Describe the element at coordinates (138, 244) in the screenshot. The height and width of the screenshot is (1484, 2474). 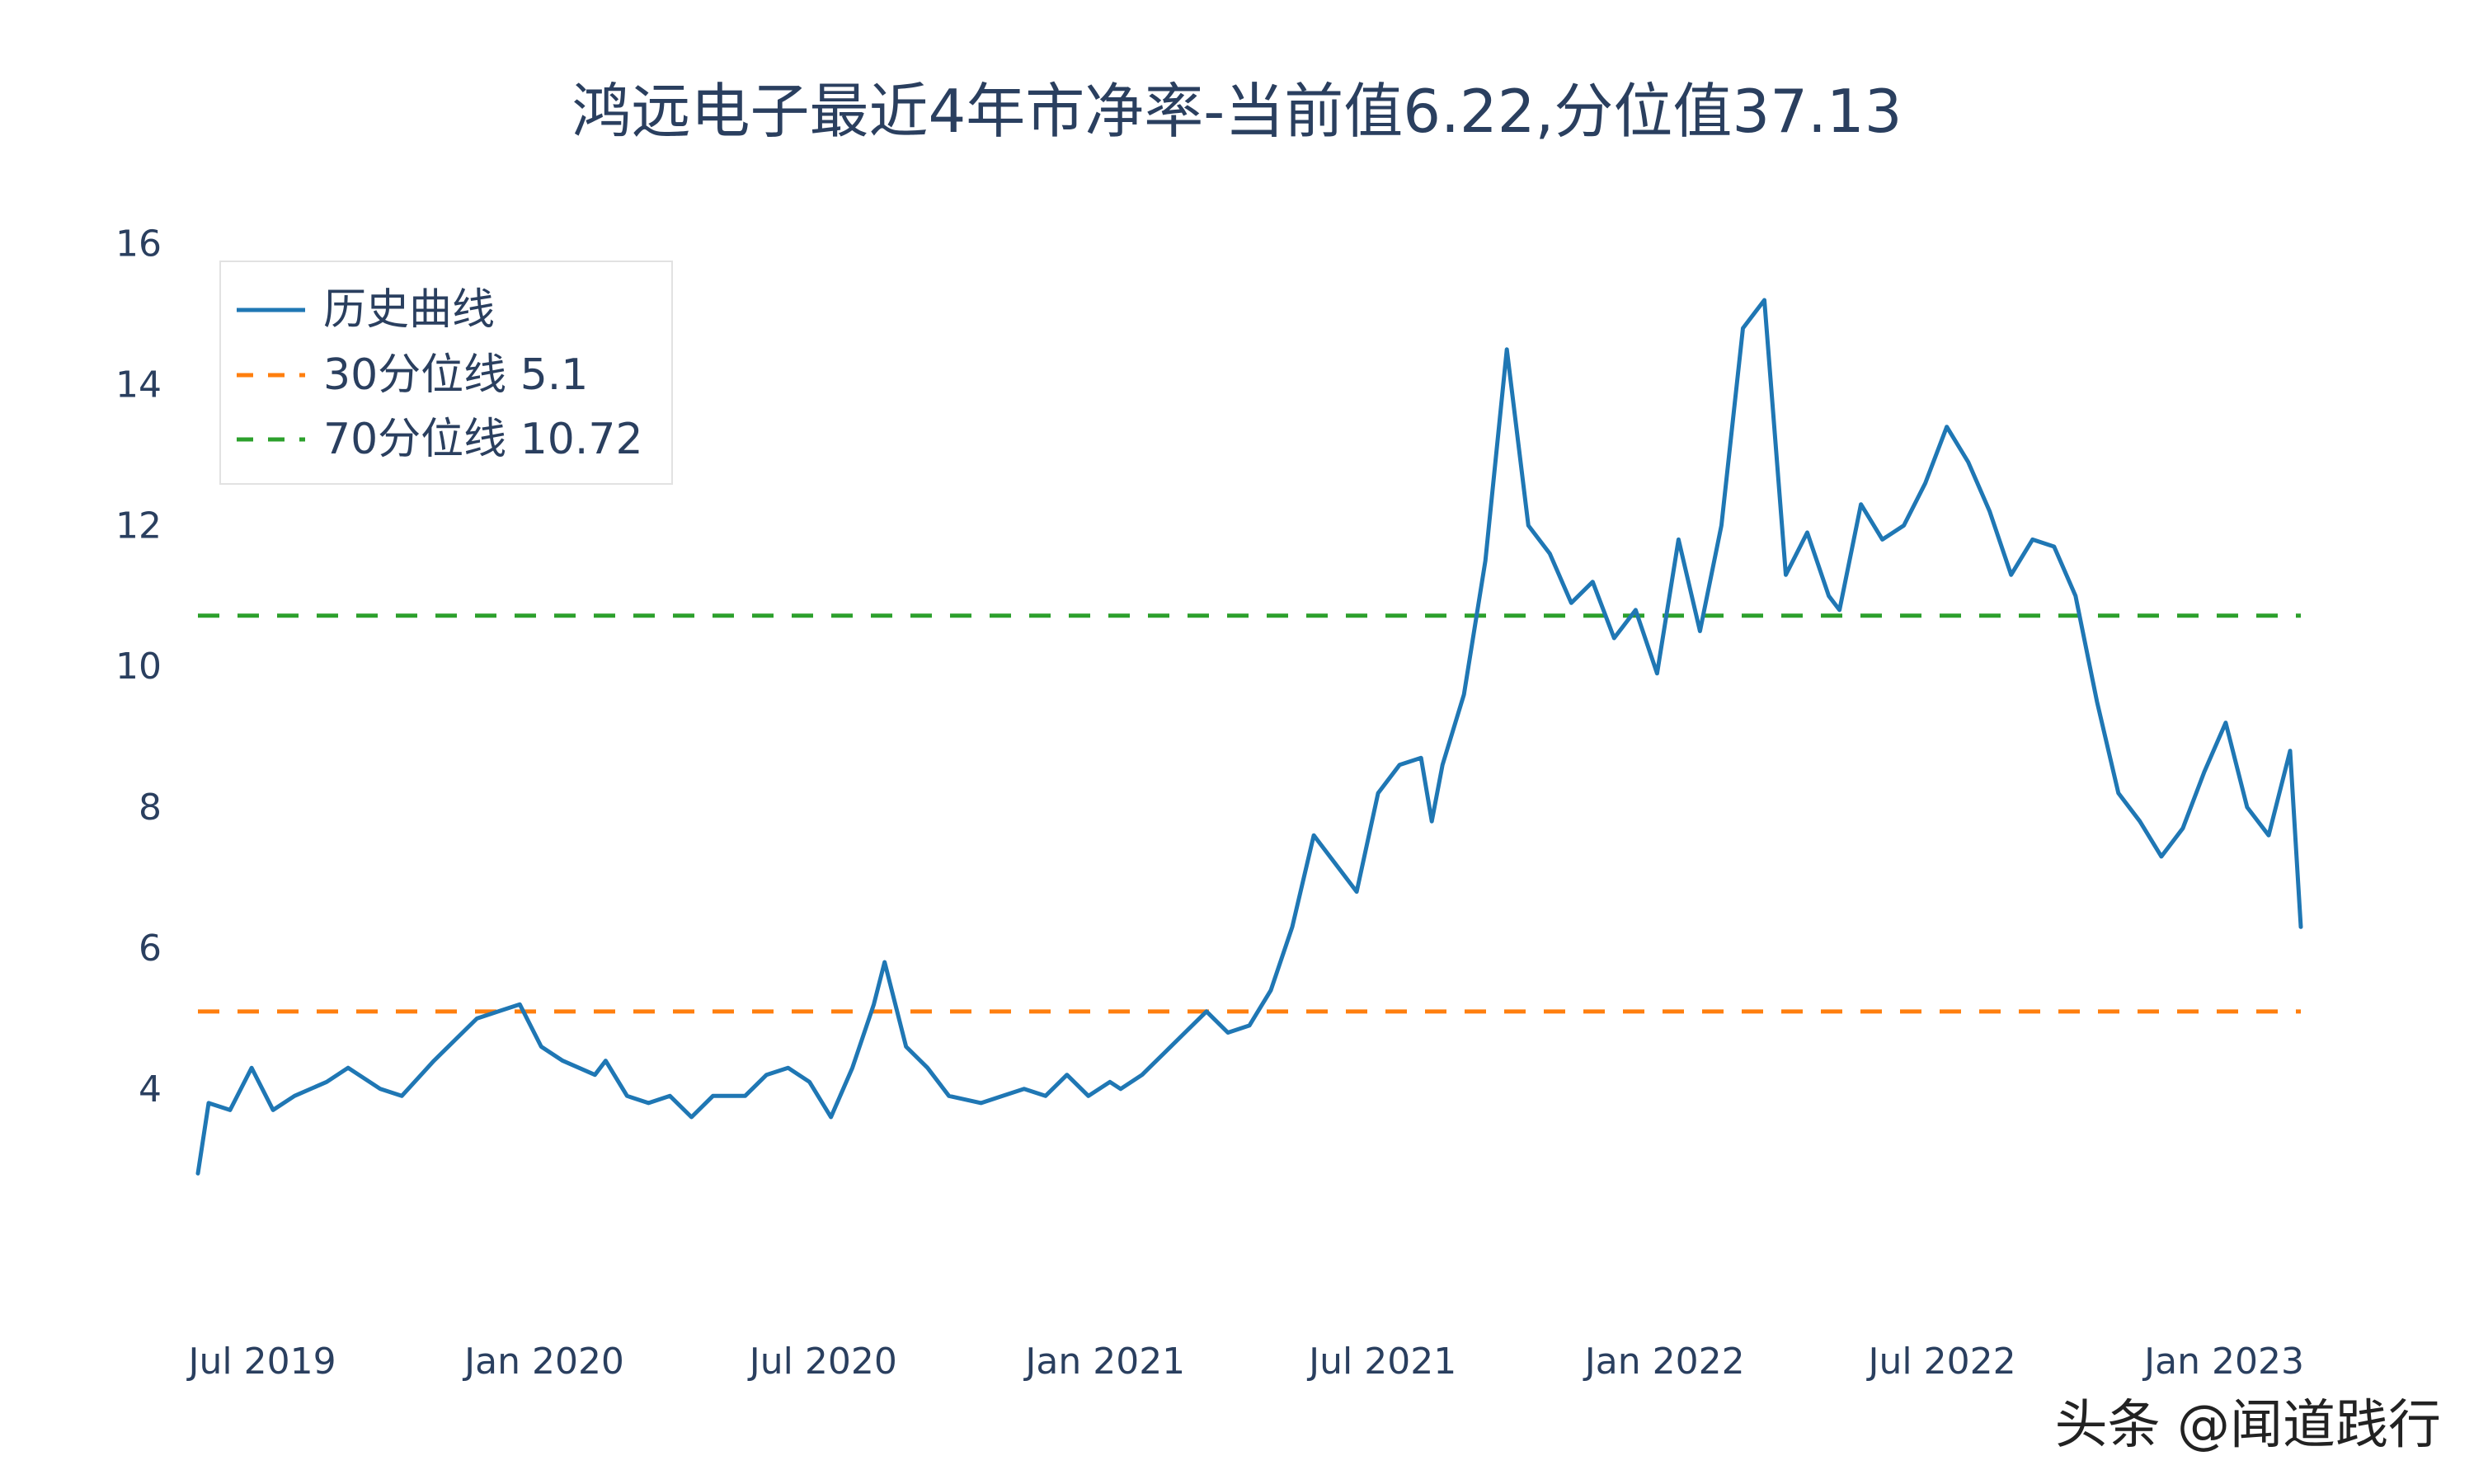
I see `y-tick-label: 16` at that location.